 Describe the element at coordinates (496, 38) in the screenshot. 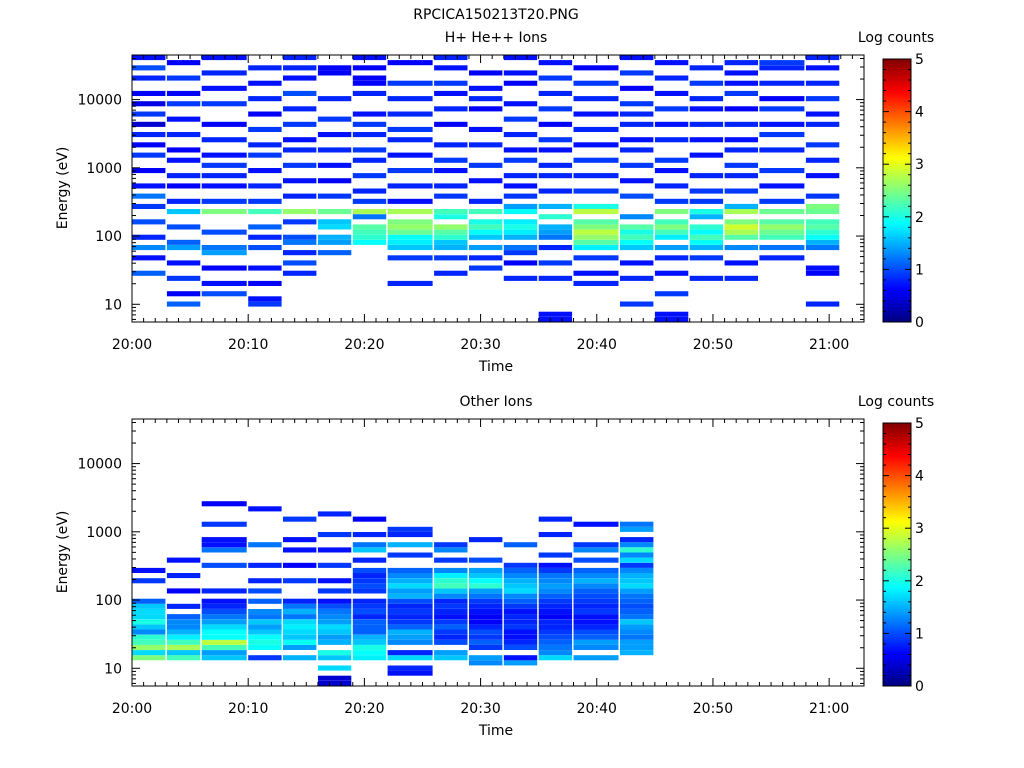

I see `panel-title-h-he-ions: H+ He++ Ions` at that location.